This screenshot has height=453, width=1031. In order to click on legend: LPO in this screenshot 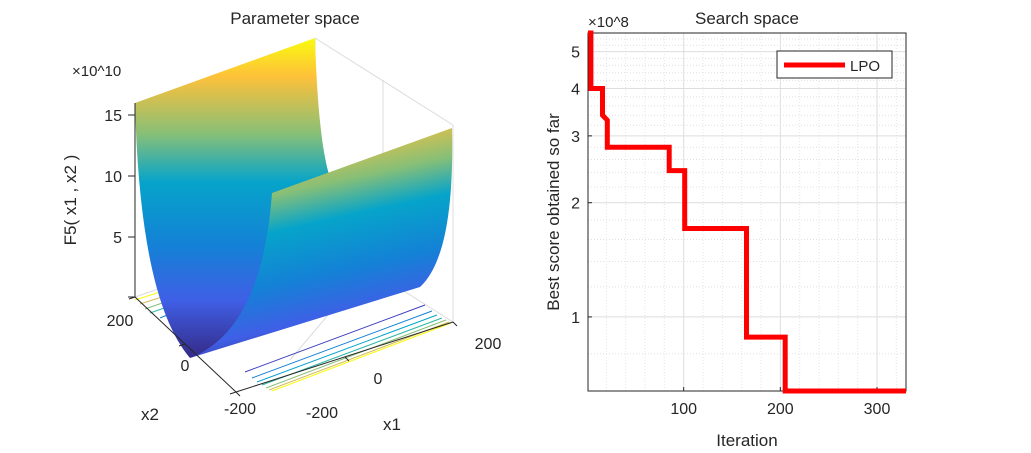, I will do `click(834, 64)`.